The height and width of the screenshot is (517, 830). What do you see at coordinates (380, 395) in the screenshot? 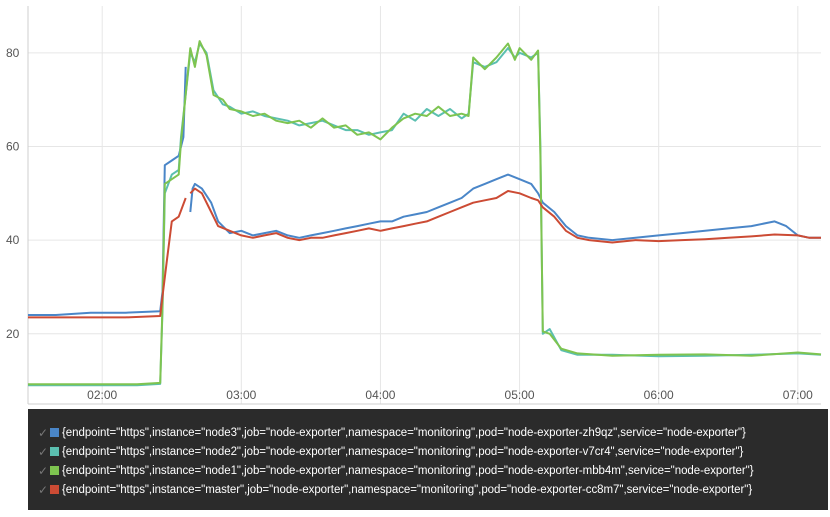
I see `x-tick-label: 04:00` at bounding box center [380, 395].